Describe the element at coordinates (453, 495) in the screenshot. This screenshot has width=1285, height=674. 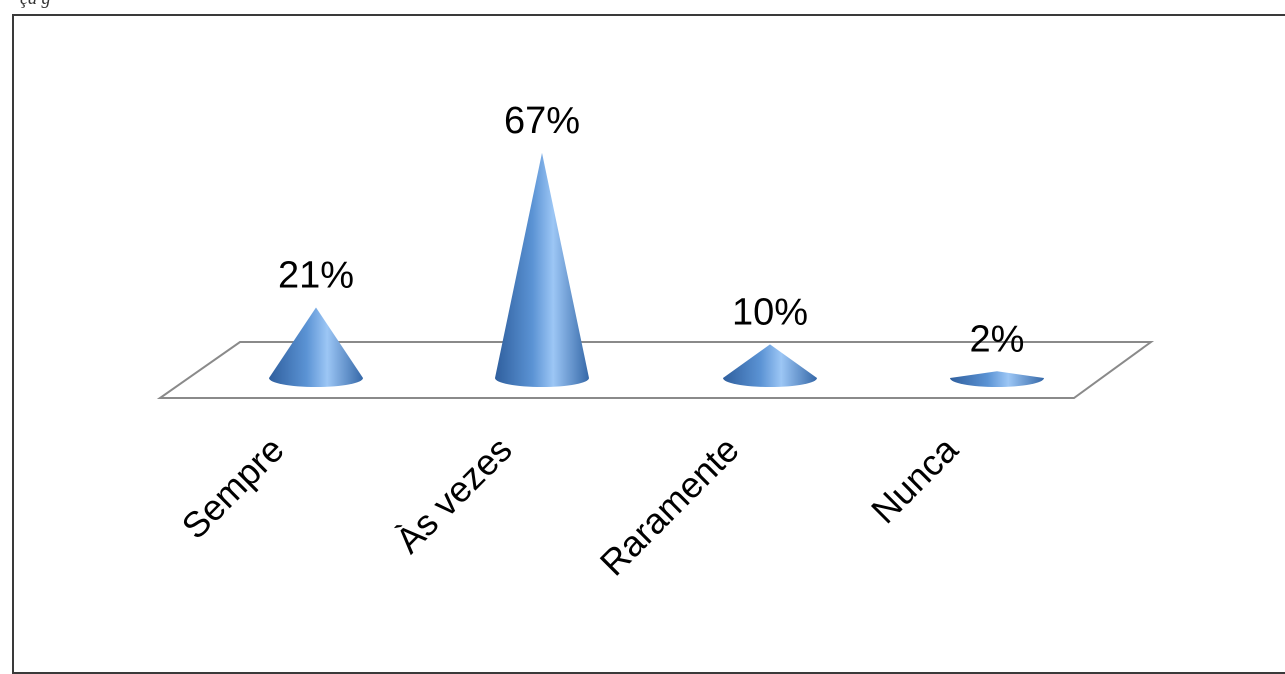
I see `category-label-2: Às vezes` at that location.